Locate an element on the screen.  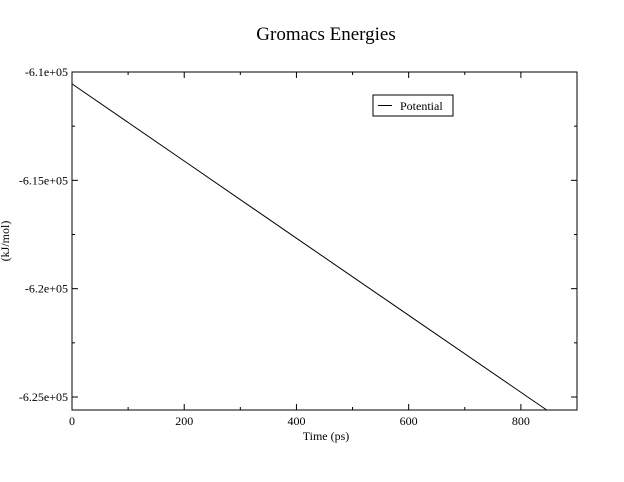
x-tick-label: 600 is located at coordinates (409, 421).